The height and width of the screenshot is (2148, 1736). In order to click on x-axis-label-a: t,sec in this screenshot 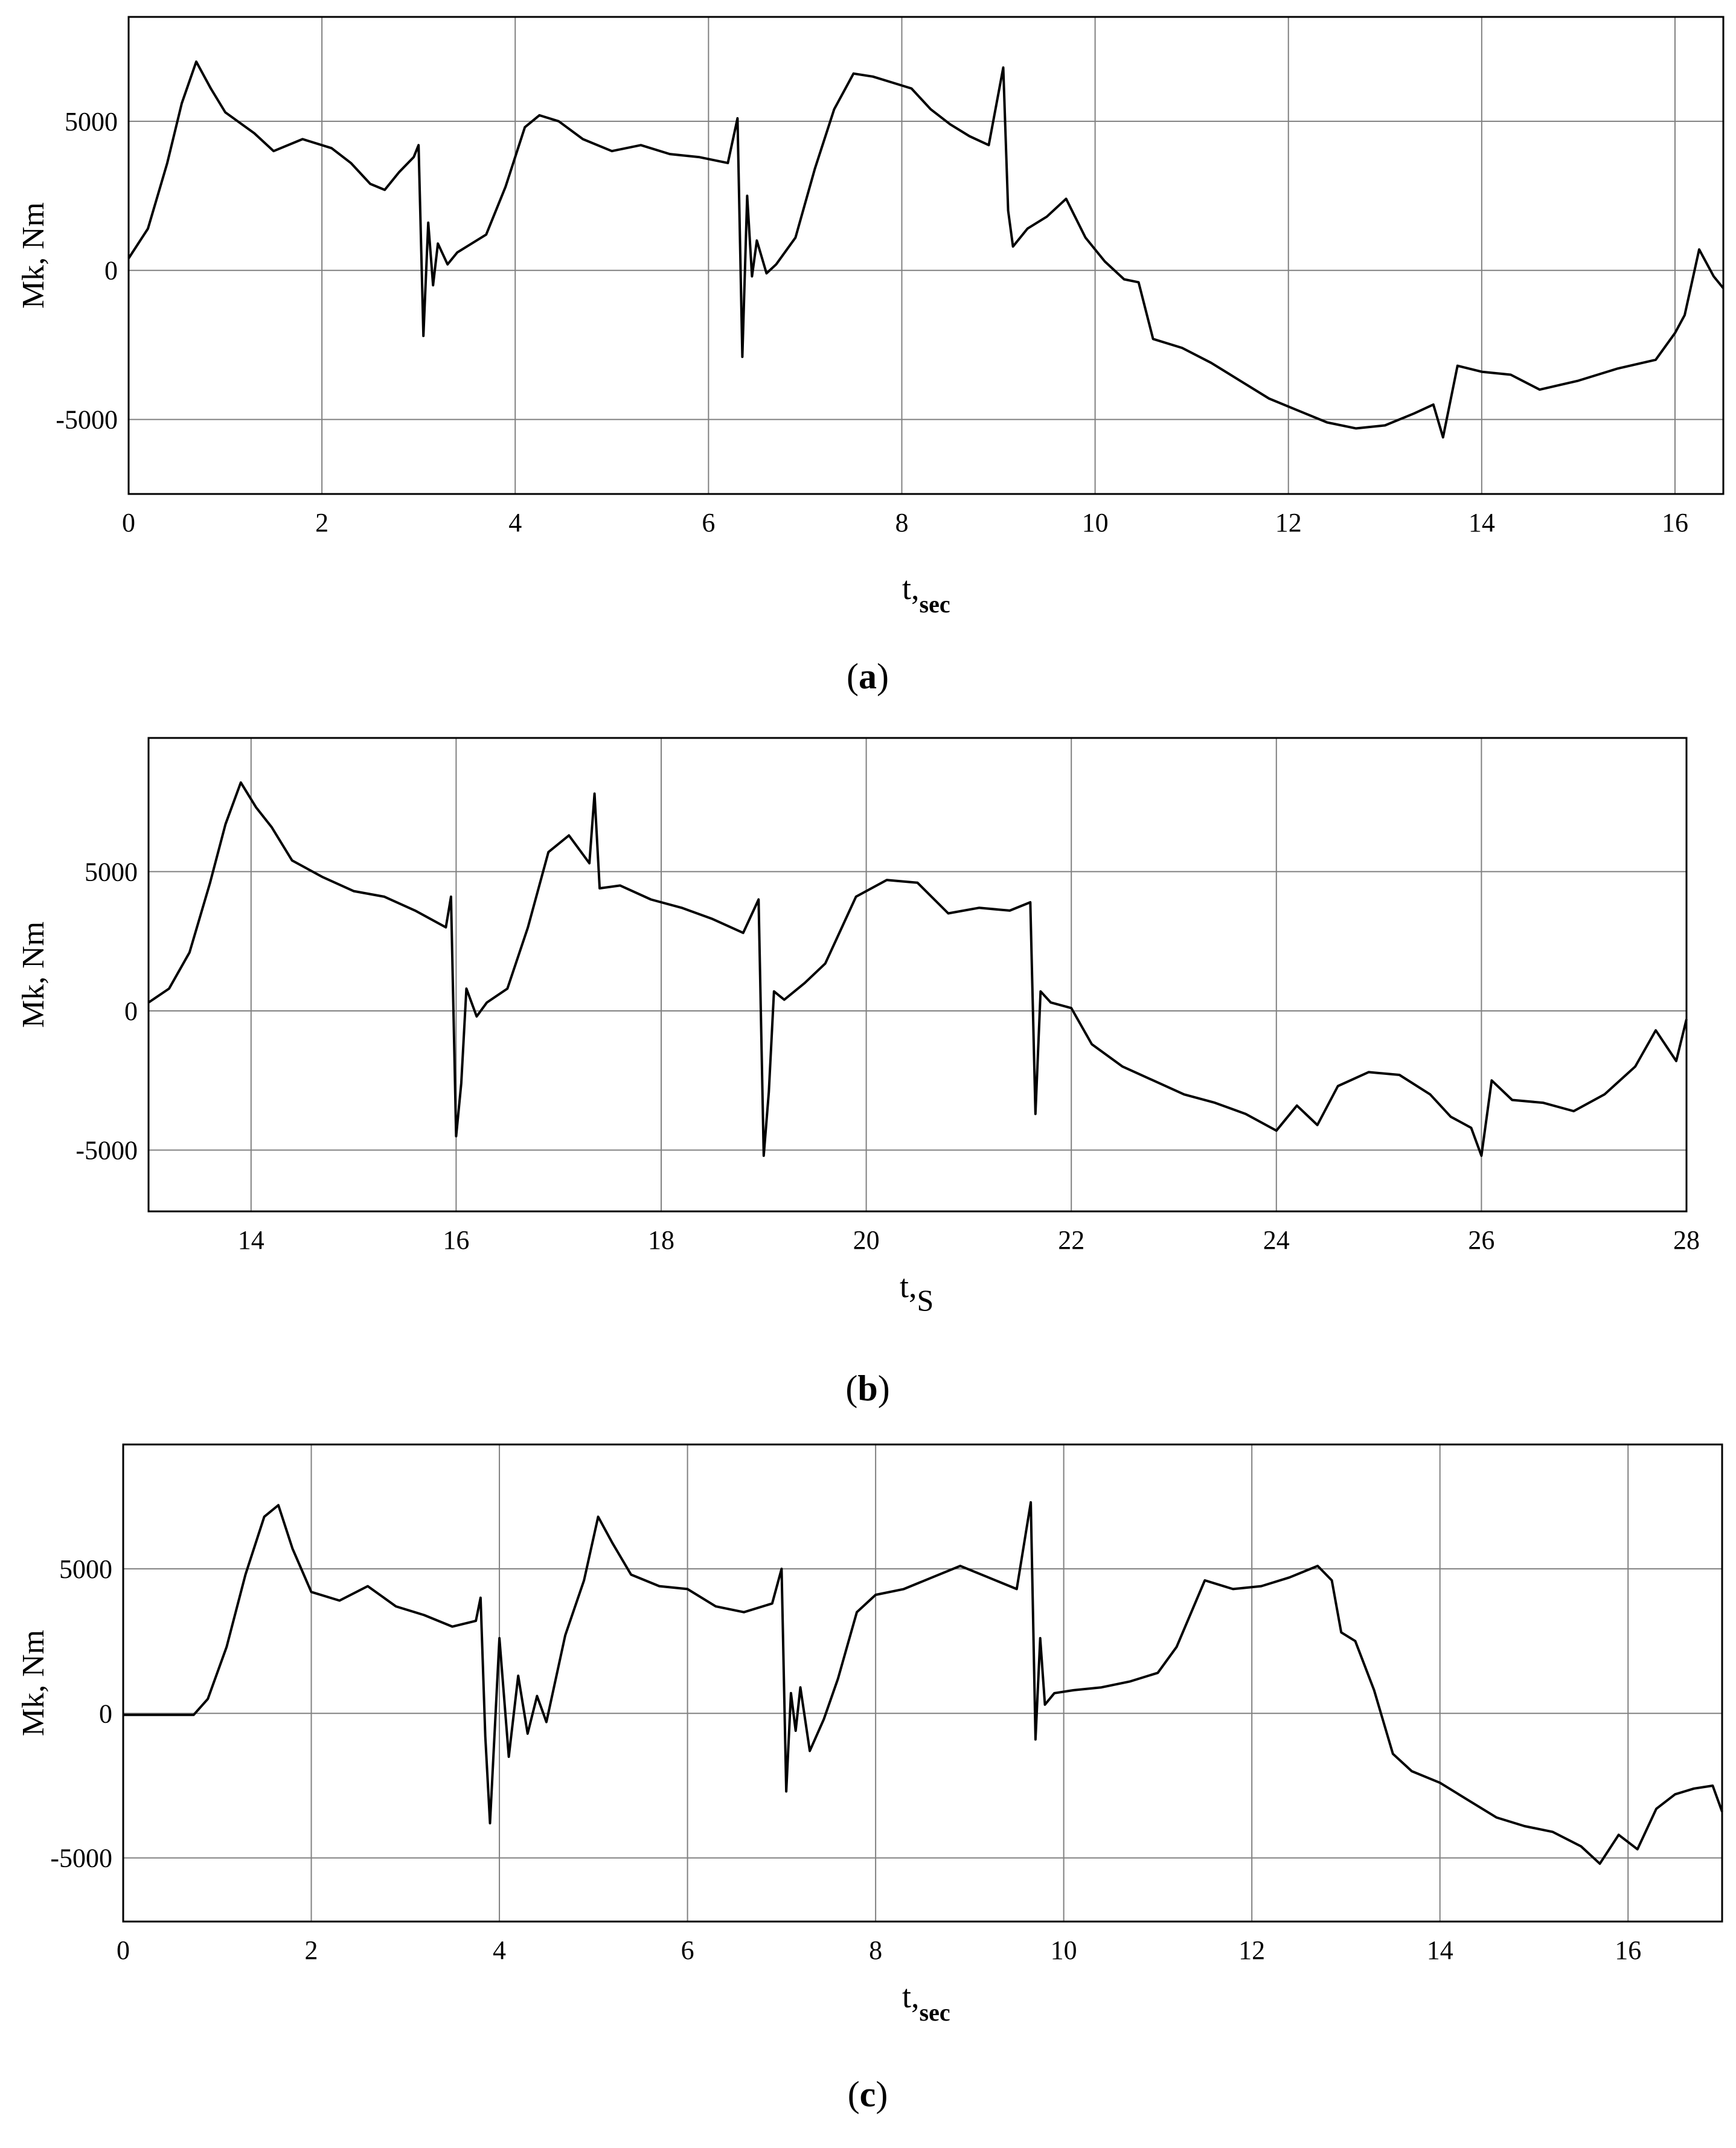, I will do `click(926, 594)`.